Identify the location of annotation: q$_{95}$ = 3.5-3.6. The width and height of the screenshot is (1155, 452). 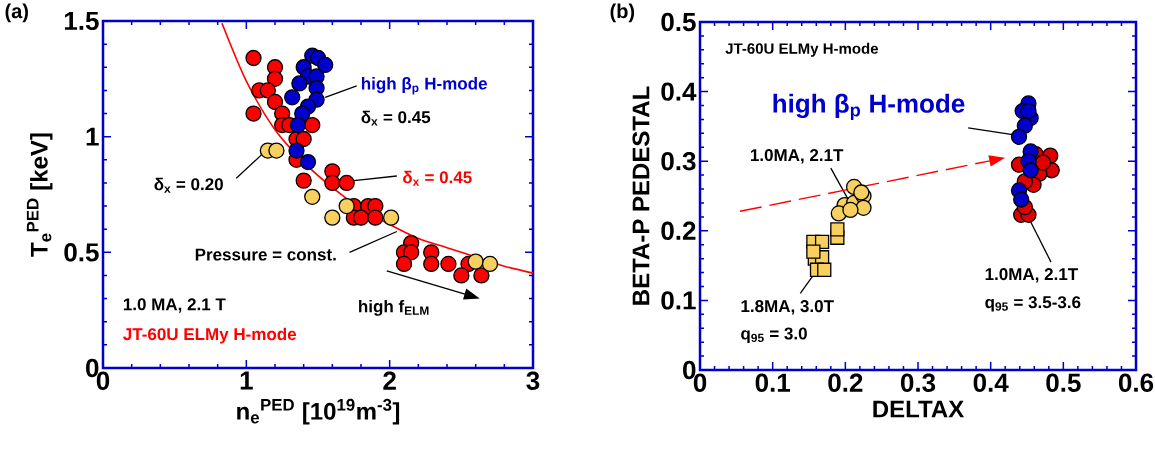
(1033, 304).